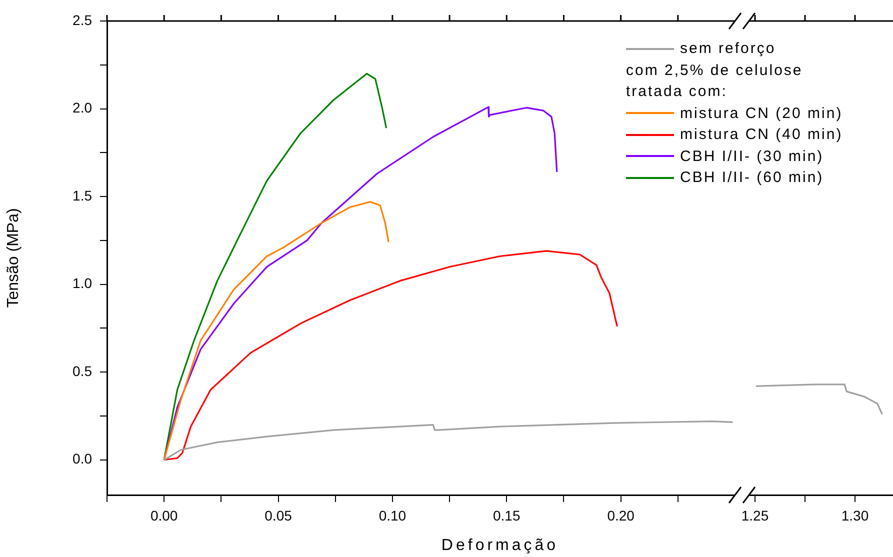 Image resolution: width=893 pixels, height=557 pixels. I want to click on y-axis-title: Tensão (MPa), so click(13, 258).